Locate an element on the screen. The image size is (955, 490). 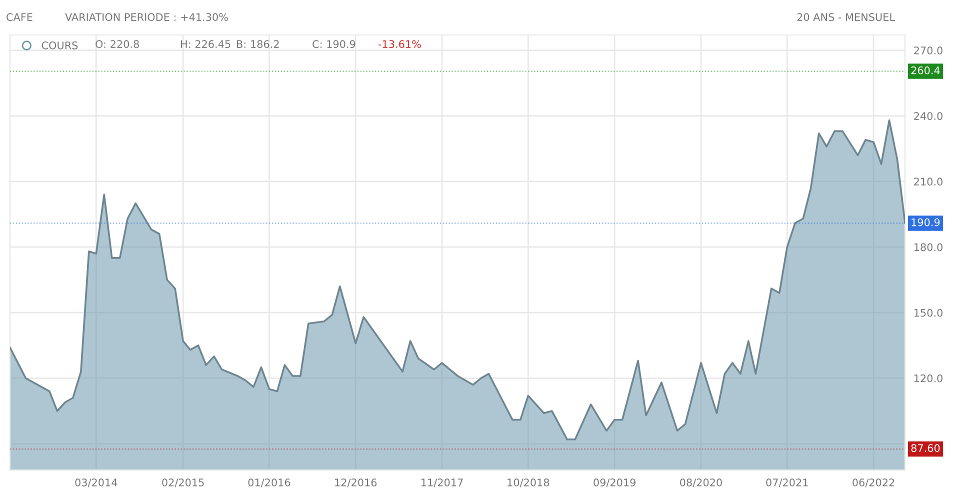
x-tick-label: 01/2016 is located at coordinates (269, 483).